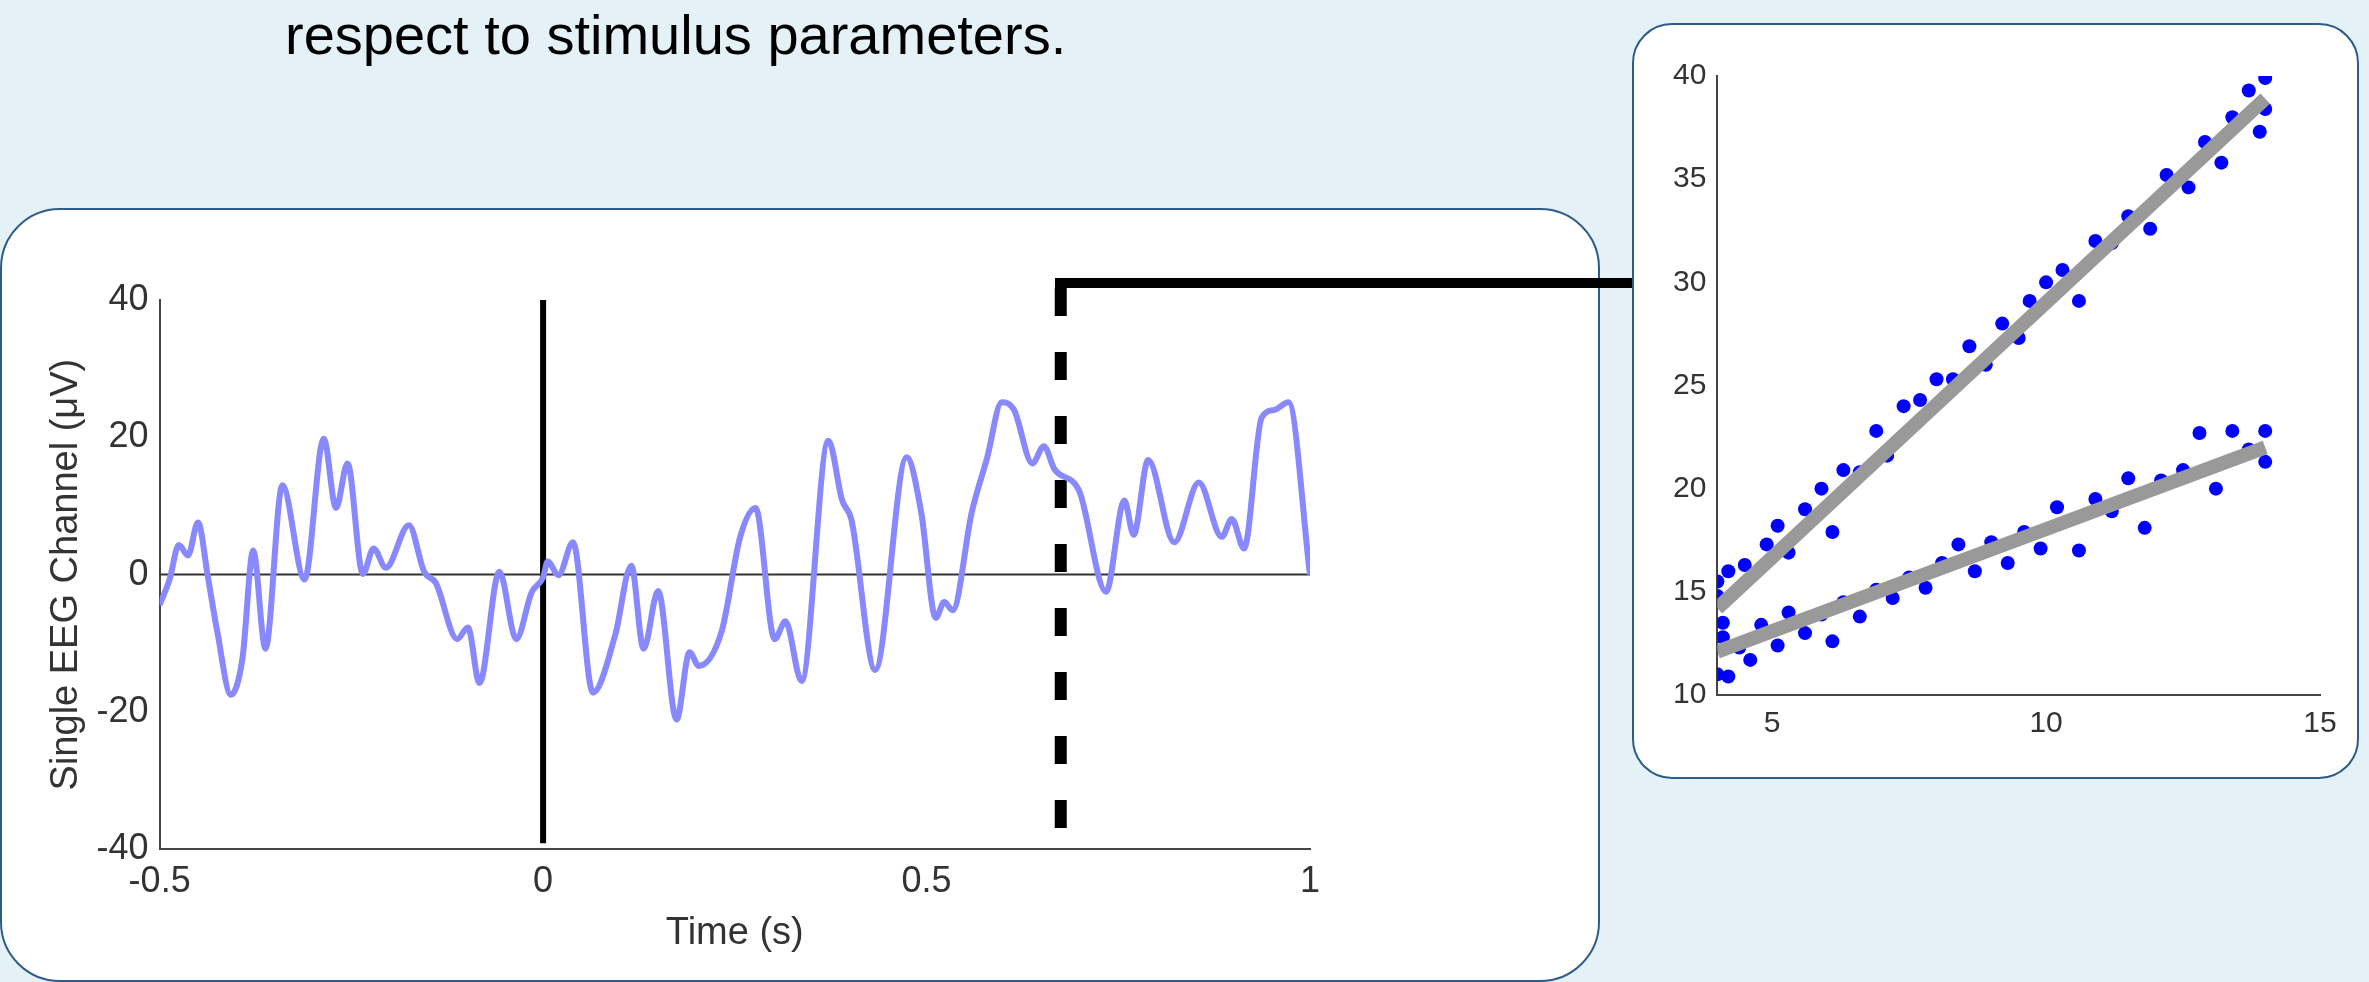 The height and width of the screenshot is (982, 2369). Describe the element at coordinates (1689, 383) in the screenshot. I see `y-tick-label: 25` at that location.